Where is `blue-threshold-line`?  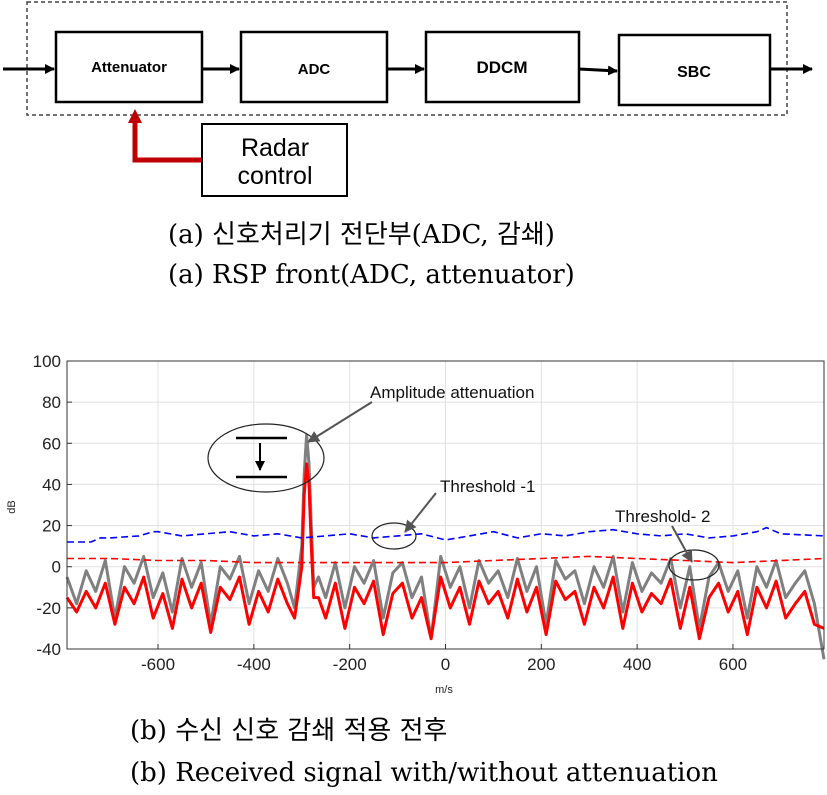
blue-threshold-line is located at coordinates (446, 534).